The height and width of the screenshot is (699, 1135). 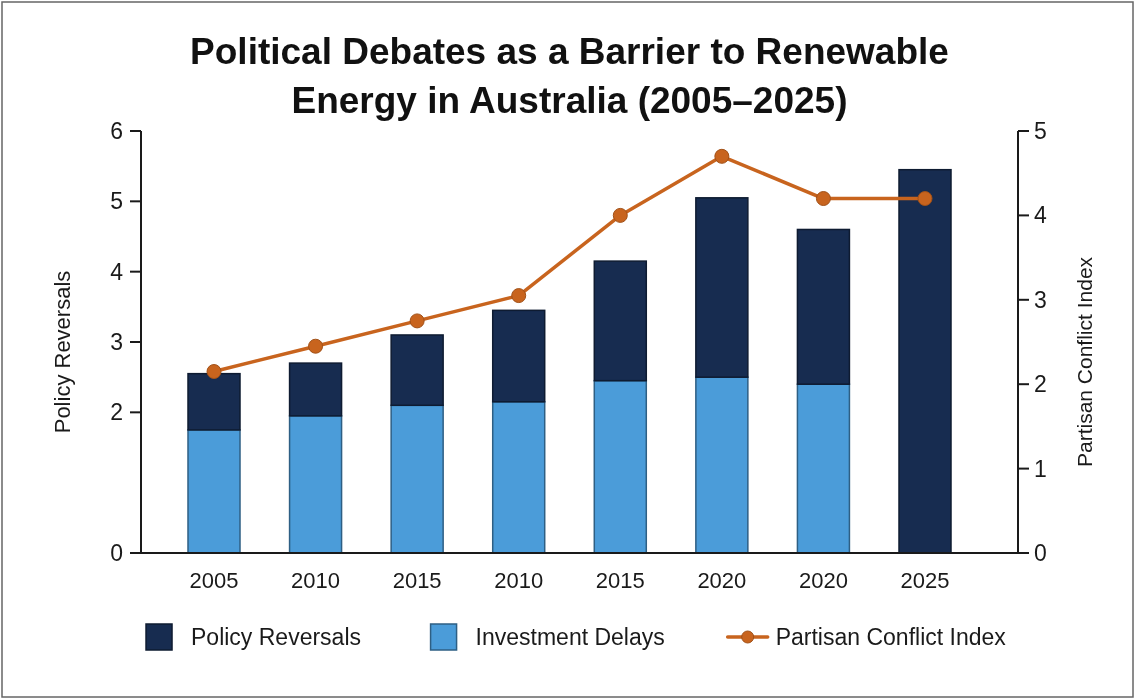 What do you see at coordinates (62, 352) in the screenshot?
I see `y-axis-title: Policy Reversals` at bounding box center [62, 352].